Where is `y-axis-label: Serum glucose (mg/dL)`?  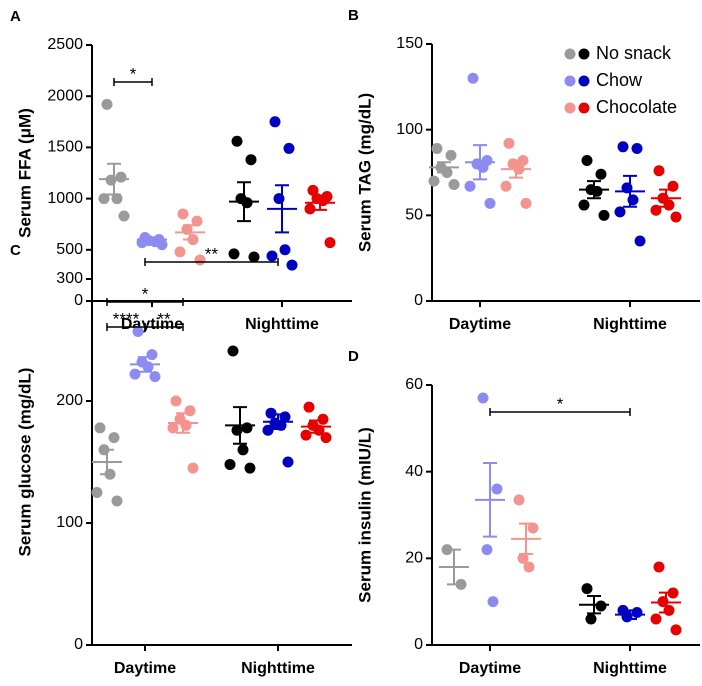 y-axis-label: Serum glucose (mg/dL) is located at coordinates (24, 462).